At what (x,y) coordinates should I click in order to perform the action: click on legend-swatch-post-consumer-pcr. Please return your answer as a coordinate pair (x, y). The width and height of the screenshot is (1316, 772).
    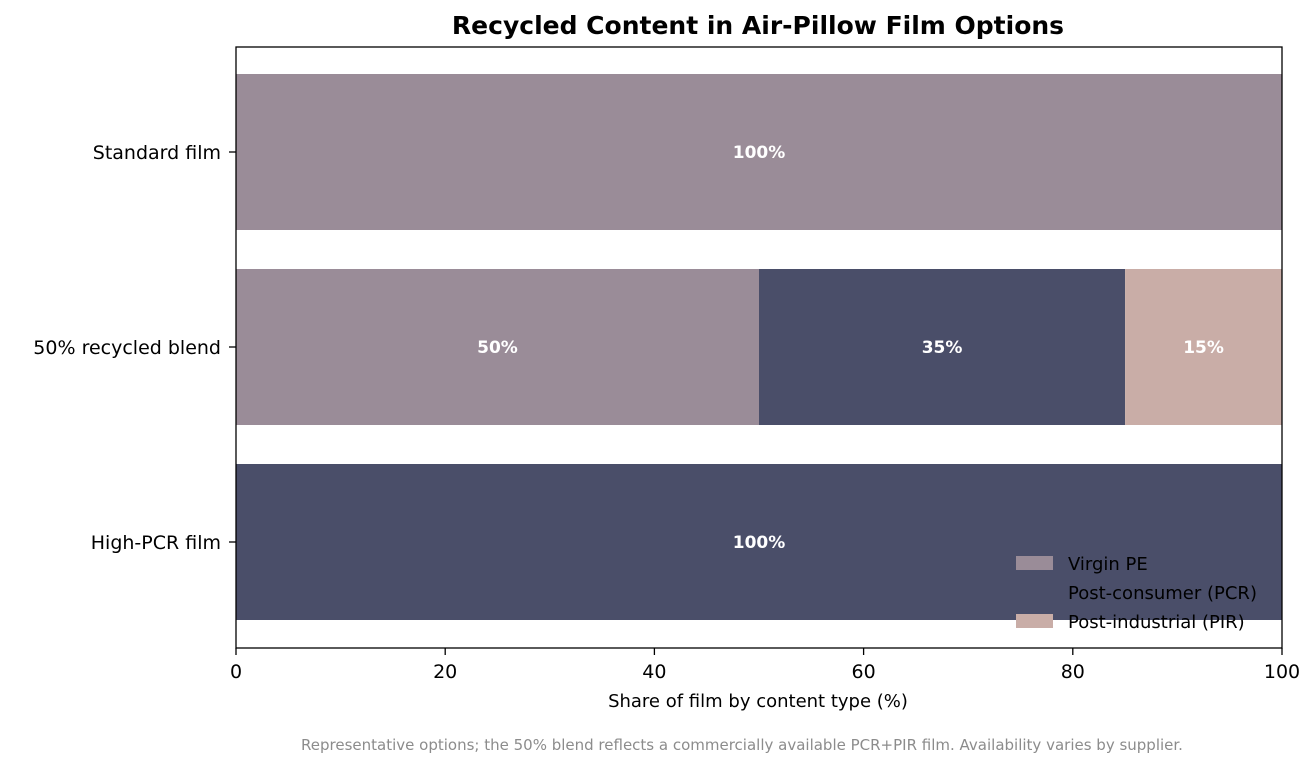
    Looking at the image, I should click on (1034, 592).